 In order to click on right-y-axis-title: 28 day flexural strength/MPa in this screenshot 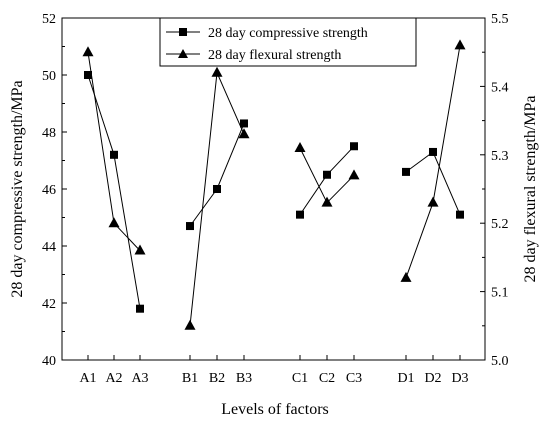, I will do `click(530, 188)`.